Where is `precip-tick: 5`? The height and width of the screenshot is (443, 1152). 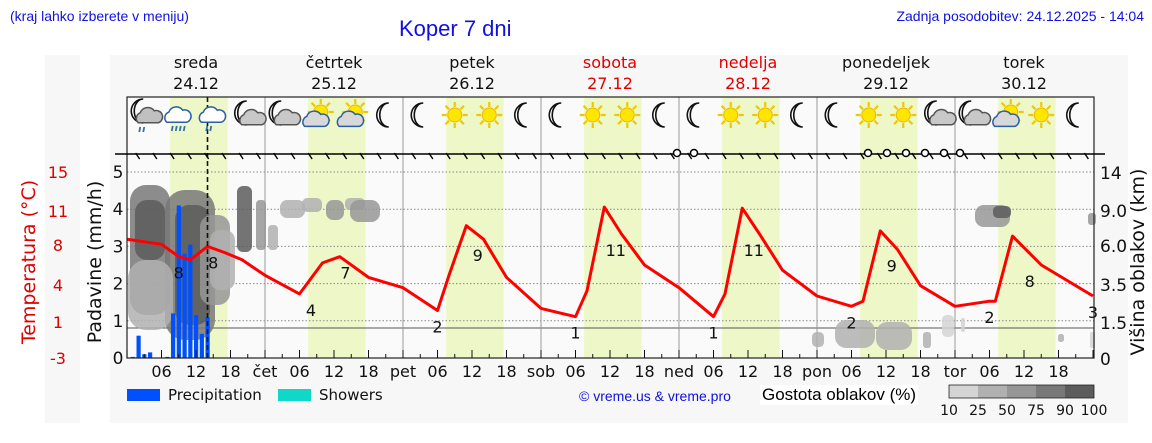
precip-tick: 5 is located at coordinates (118, 173).